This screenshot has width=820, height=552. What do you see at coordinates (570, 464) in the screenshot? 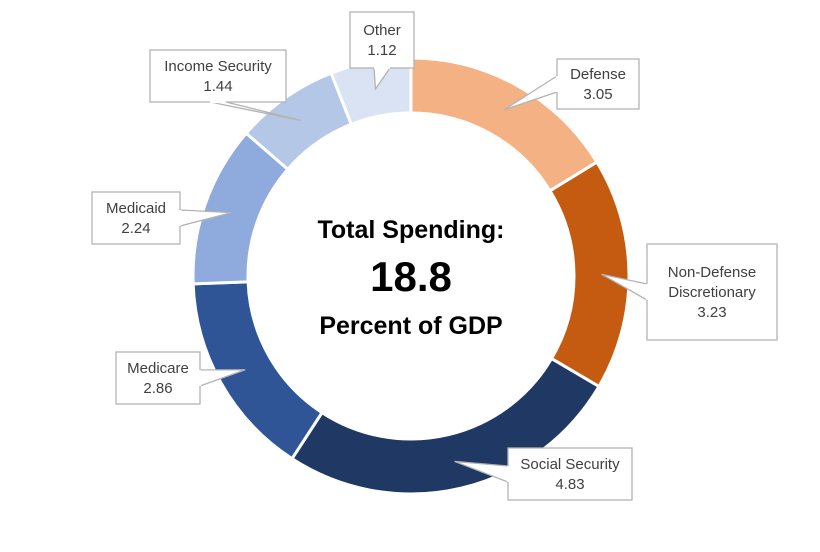
I see `callout-label: Social Security` at bounding box center [570, 464].